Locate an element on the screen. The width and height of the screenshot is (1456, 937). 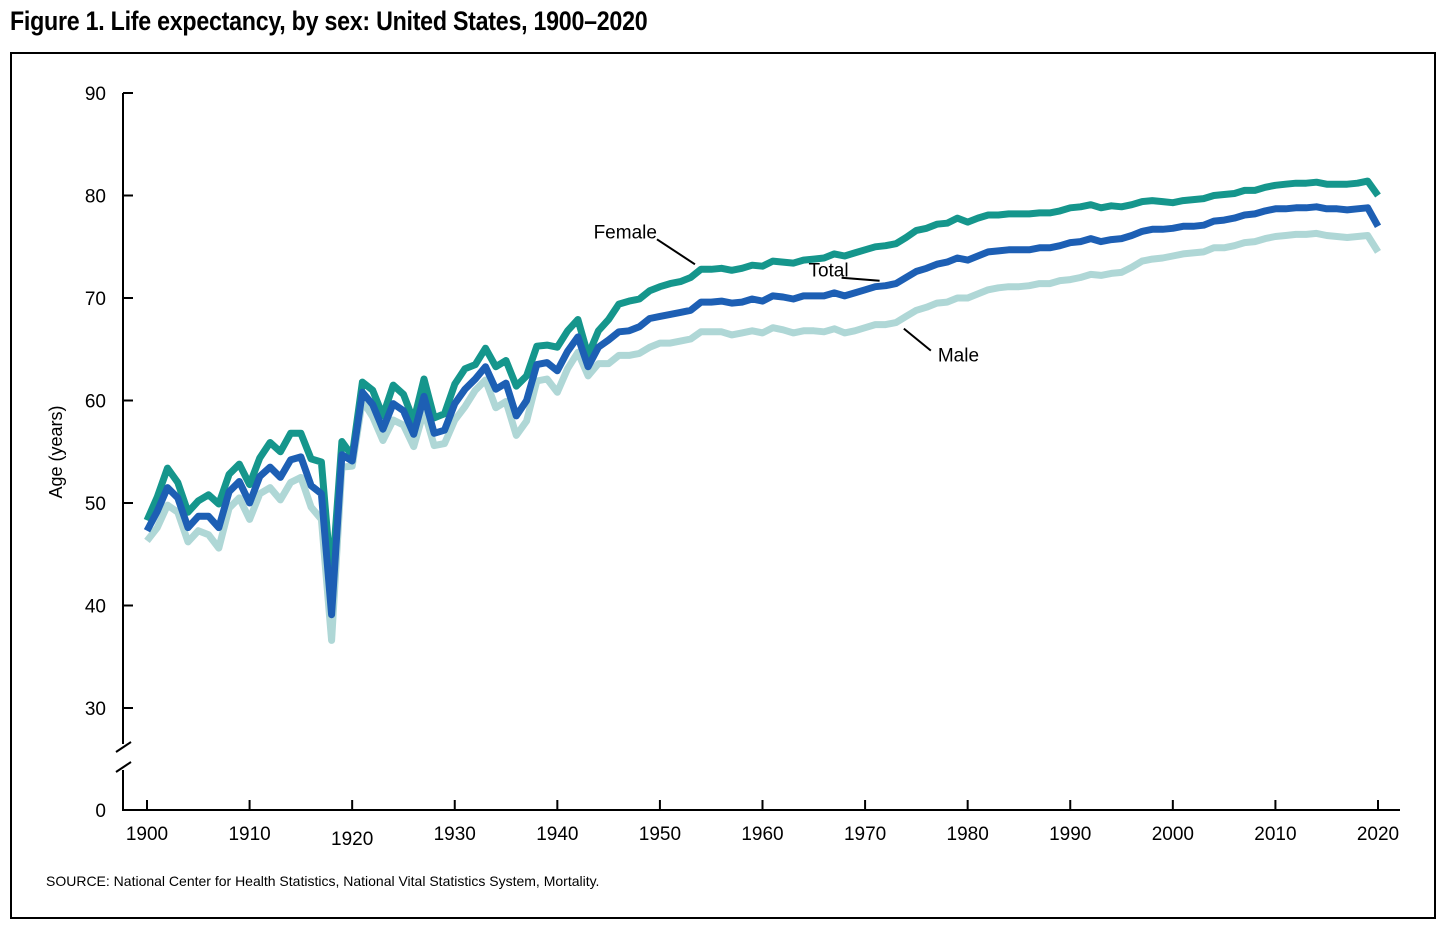
y-axis-break-mark-lower is located at coordinates (123, 767).